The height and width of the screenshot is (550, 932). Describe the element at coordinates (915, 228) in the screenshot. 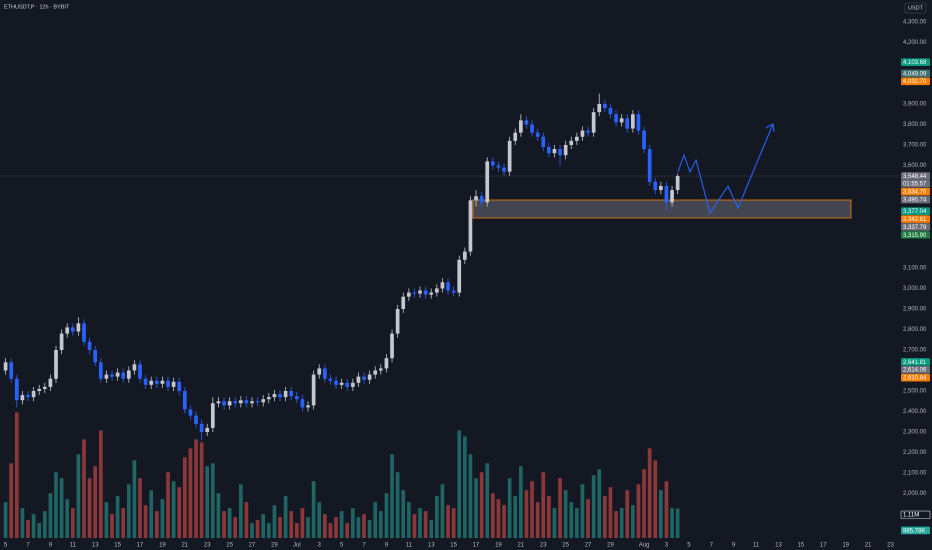

I see `axis-price-text: 3,337.79` at that location.